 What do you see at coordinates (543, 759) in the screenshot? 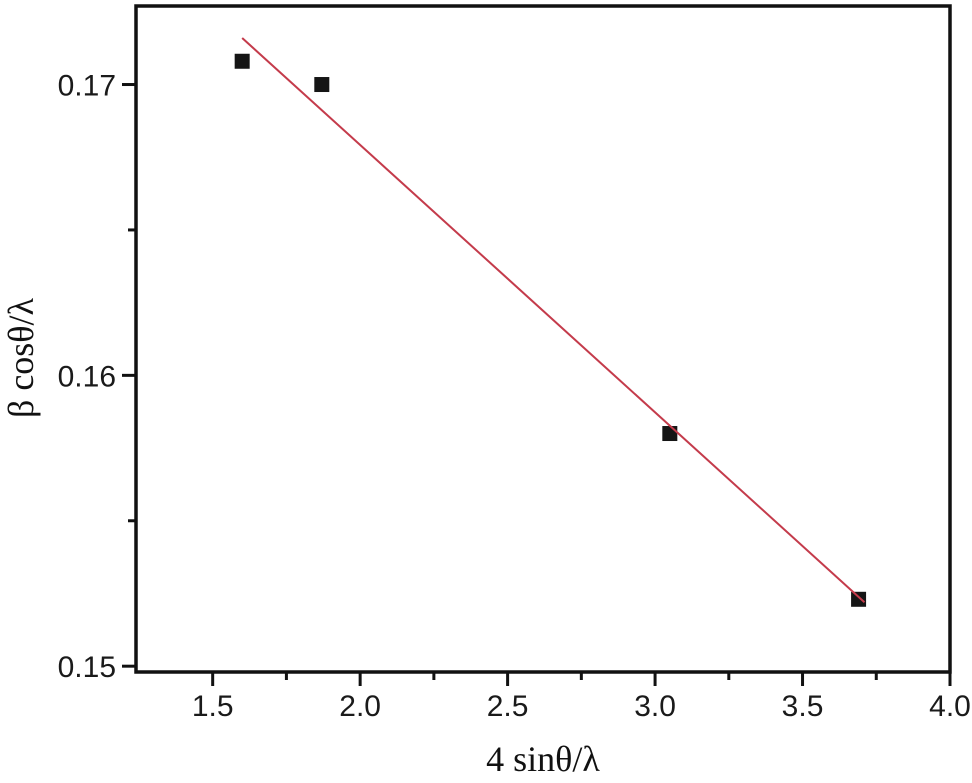
I see `x-axis-title: 4 sinθ/λ` at bounding box center [543, 759].